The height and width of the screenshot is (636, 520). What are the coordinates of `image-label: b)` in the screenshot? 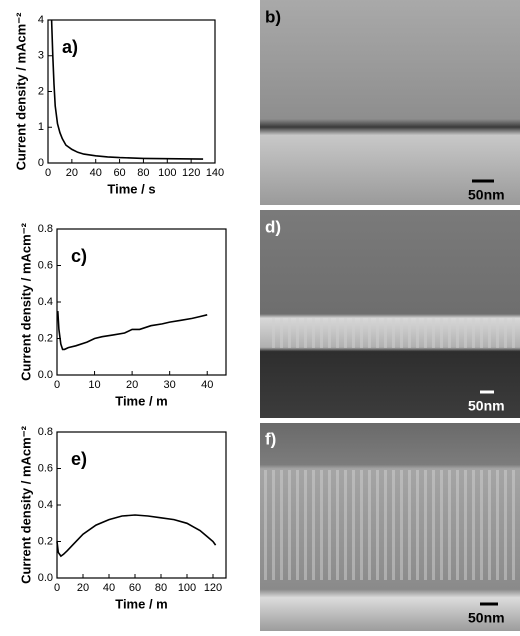 It's located at (273, 16).